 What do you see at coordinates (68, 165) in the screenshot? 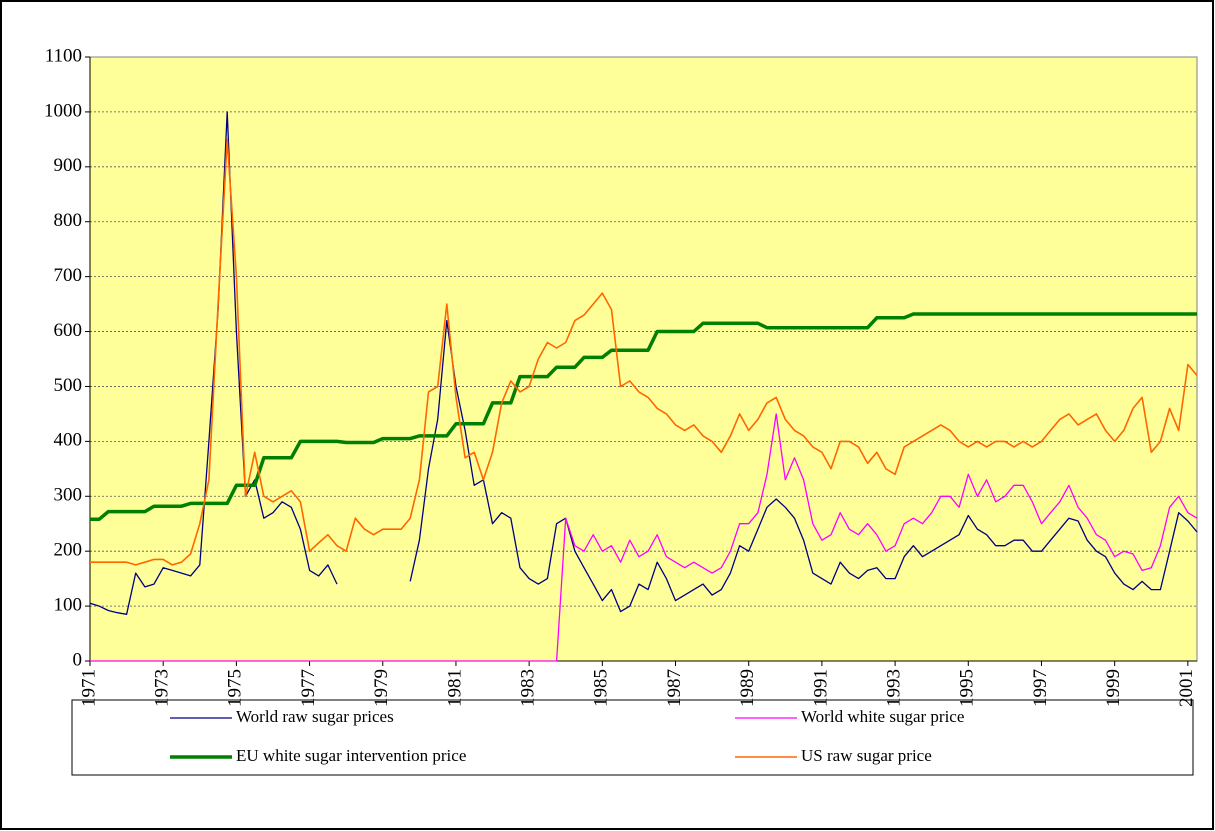
I see `y-tick-label: 900` at bounding box center [68, 165].